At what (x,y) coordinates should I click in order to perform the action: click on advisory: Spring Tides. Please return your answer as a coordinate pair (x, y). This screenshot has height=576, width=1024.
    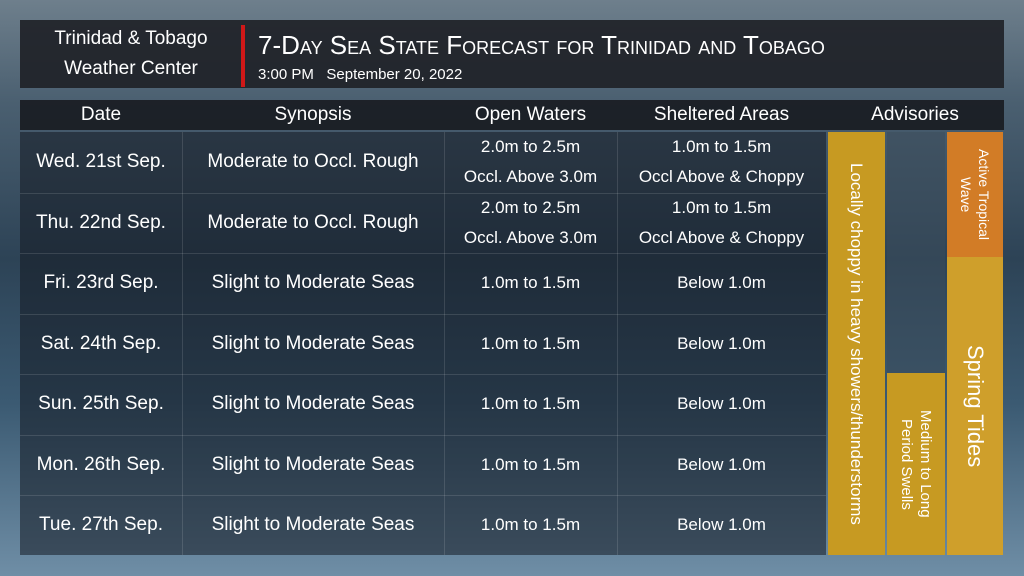
    Looking at the image, I should click on (975, 406).